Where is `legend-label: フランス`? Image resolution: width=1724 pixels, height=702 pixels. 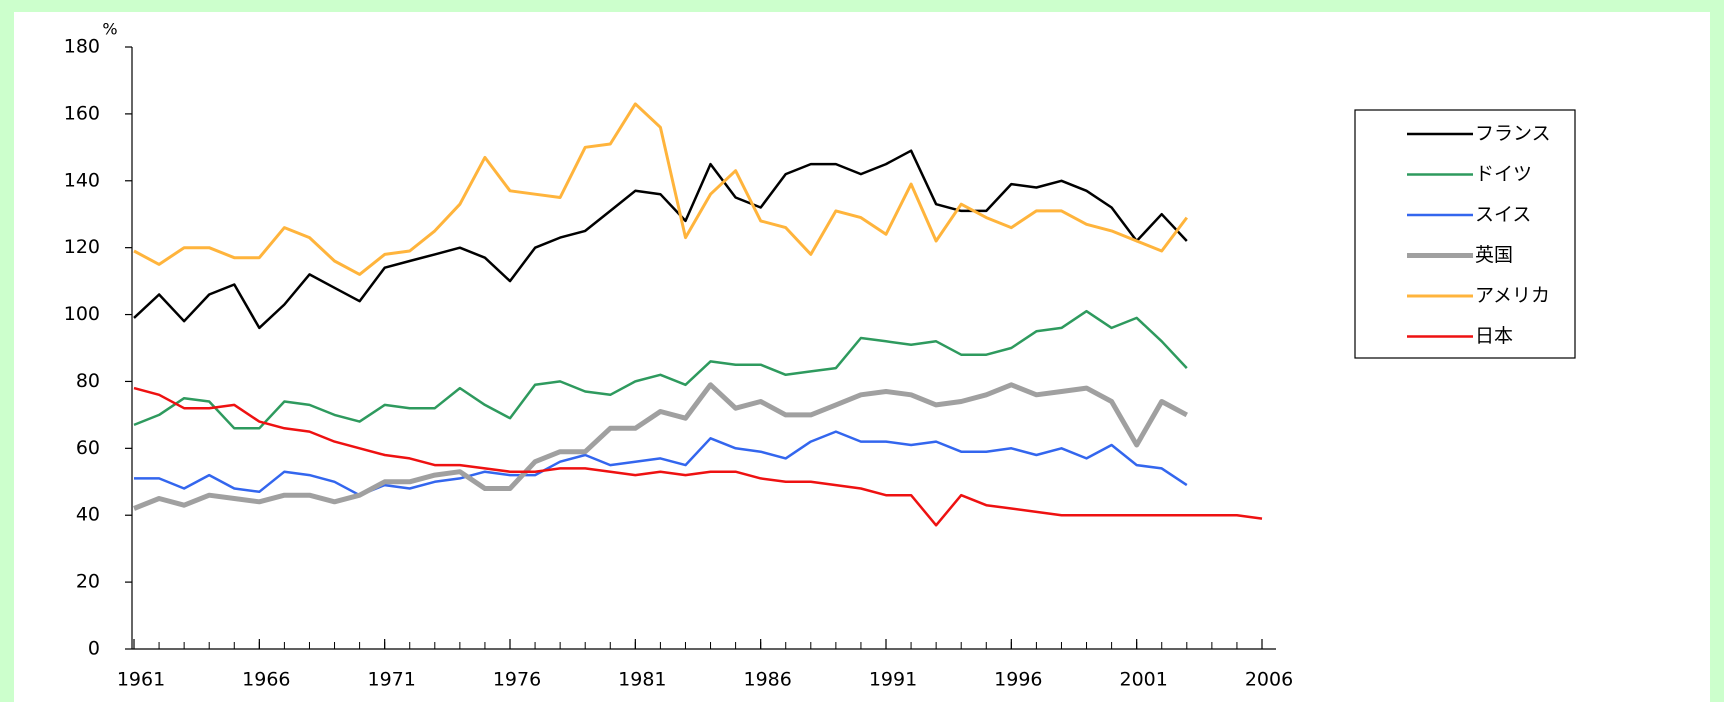 legend-label: フランス is located at coordinates (1513, 134).